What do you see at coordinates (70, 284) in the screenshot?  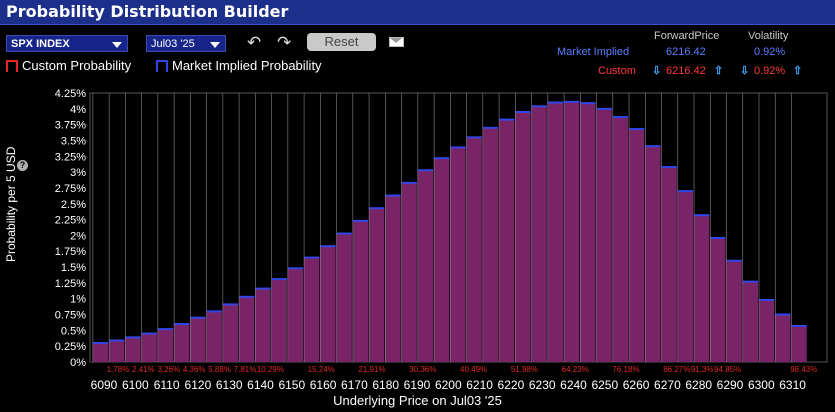 I see `y-tick-label: 1.25%` at bounding box center [70, 284].